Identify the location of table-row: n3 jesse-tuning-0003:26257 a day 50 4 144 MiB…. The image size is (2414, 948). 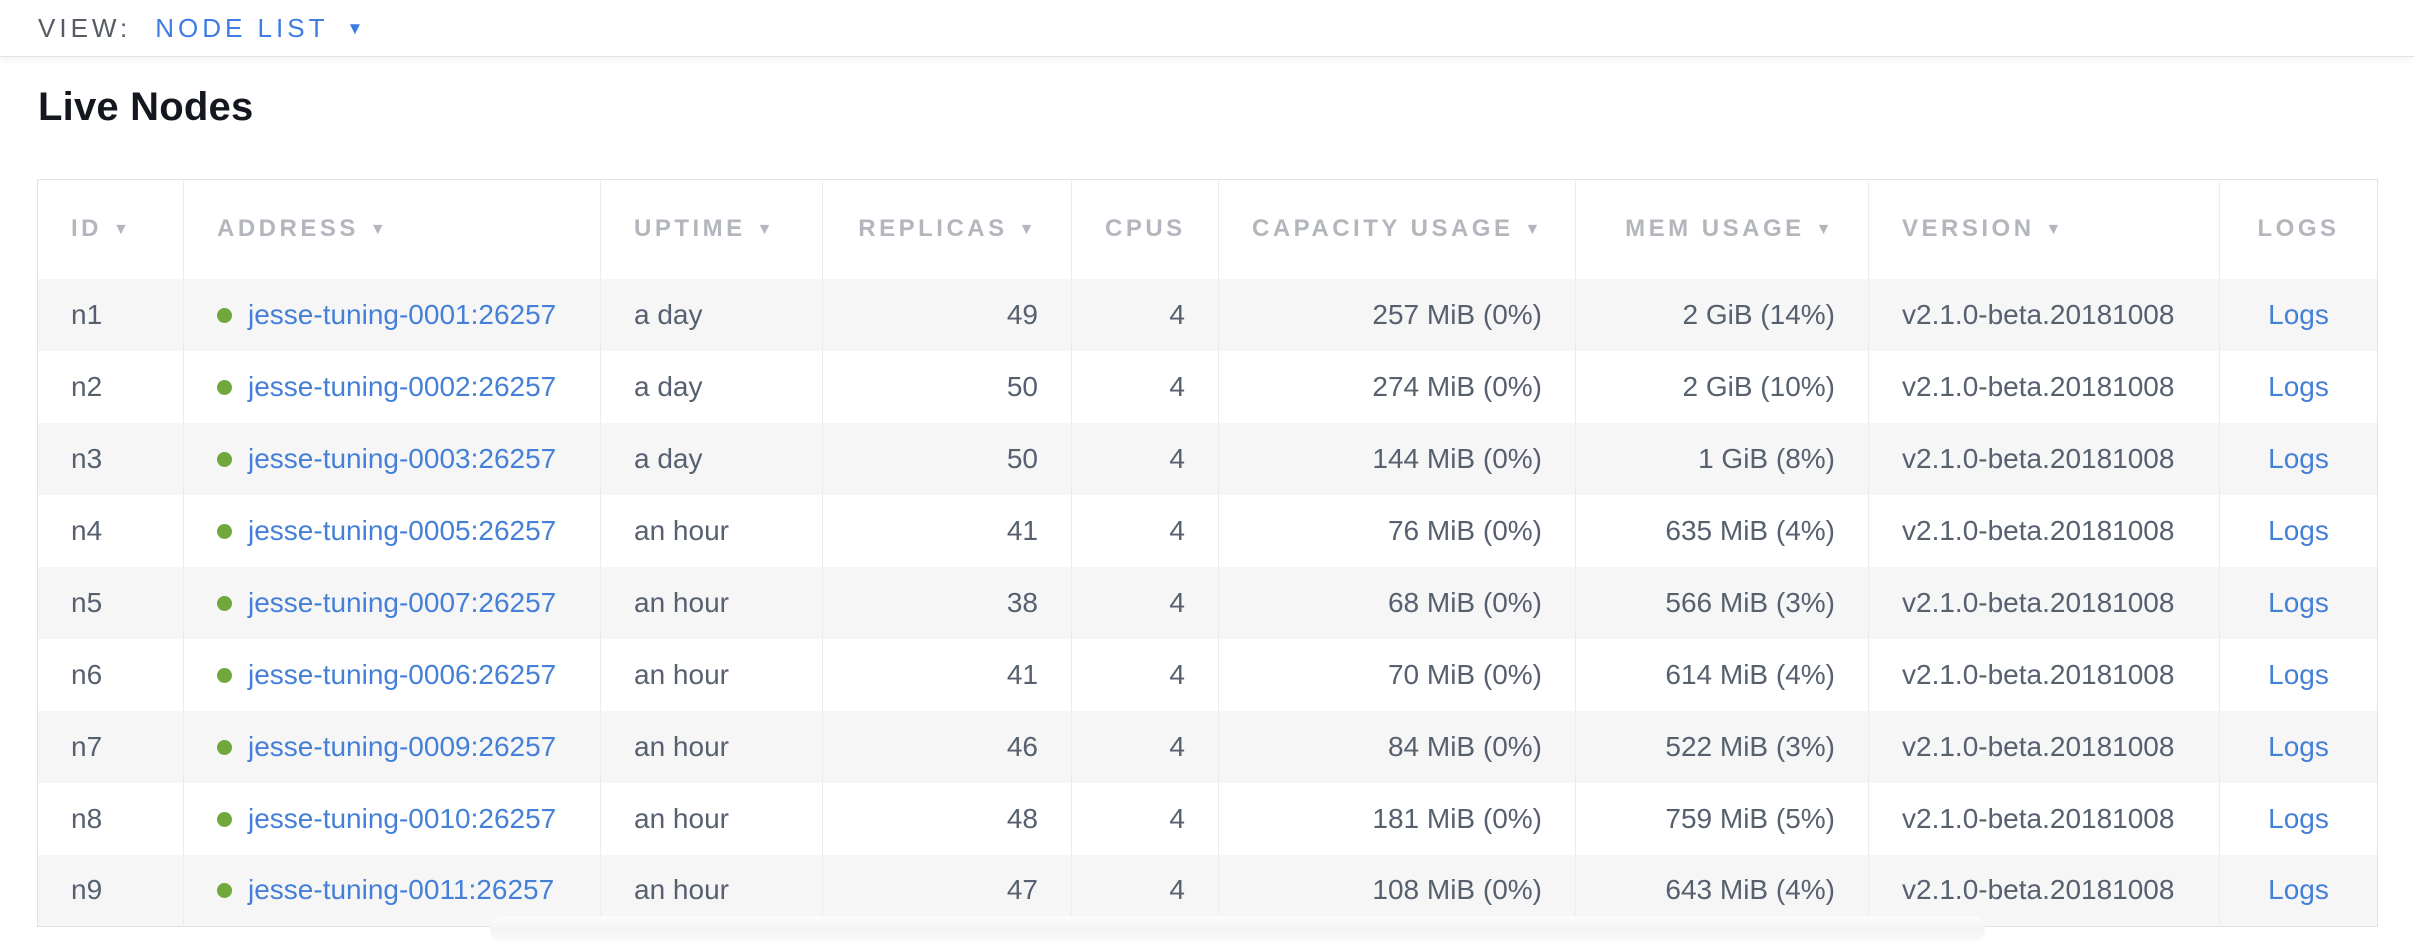
(1207, 458).